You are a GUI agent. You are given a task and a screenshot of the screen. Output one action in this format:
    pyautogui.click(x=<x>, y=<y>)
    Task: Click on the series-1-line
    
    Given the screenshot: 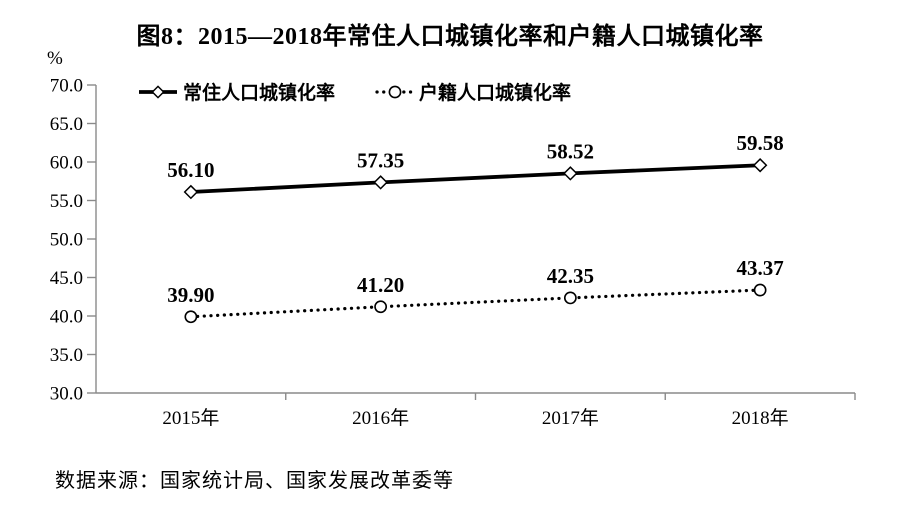 What is the action you would take?
    pyautogui.click(x=475, y=178)
    